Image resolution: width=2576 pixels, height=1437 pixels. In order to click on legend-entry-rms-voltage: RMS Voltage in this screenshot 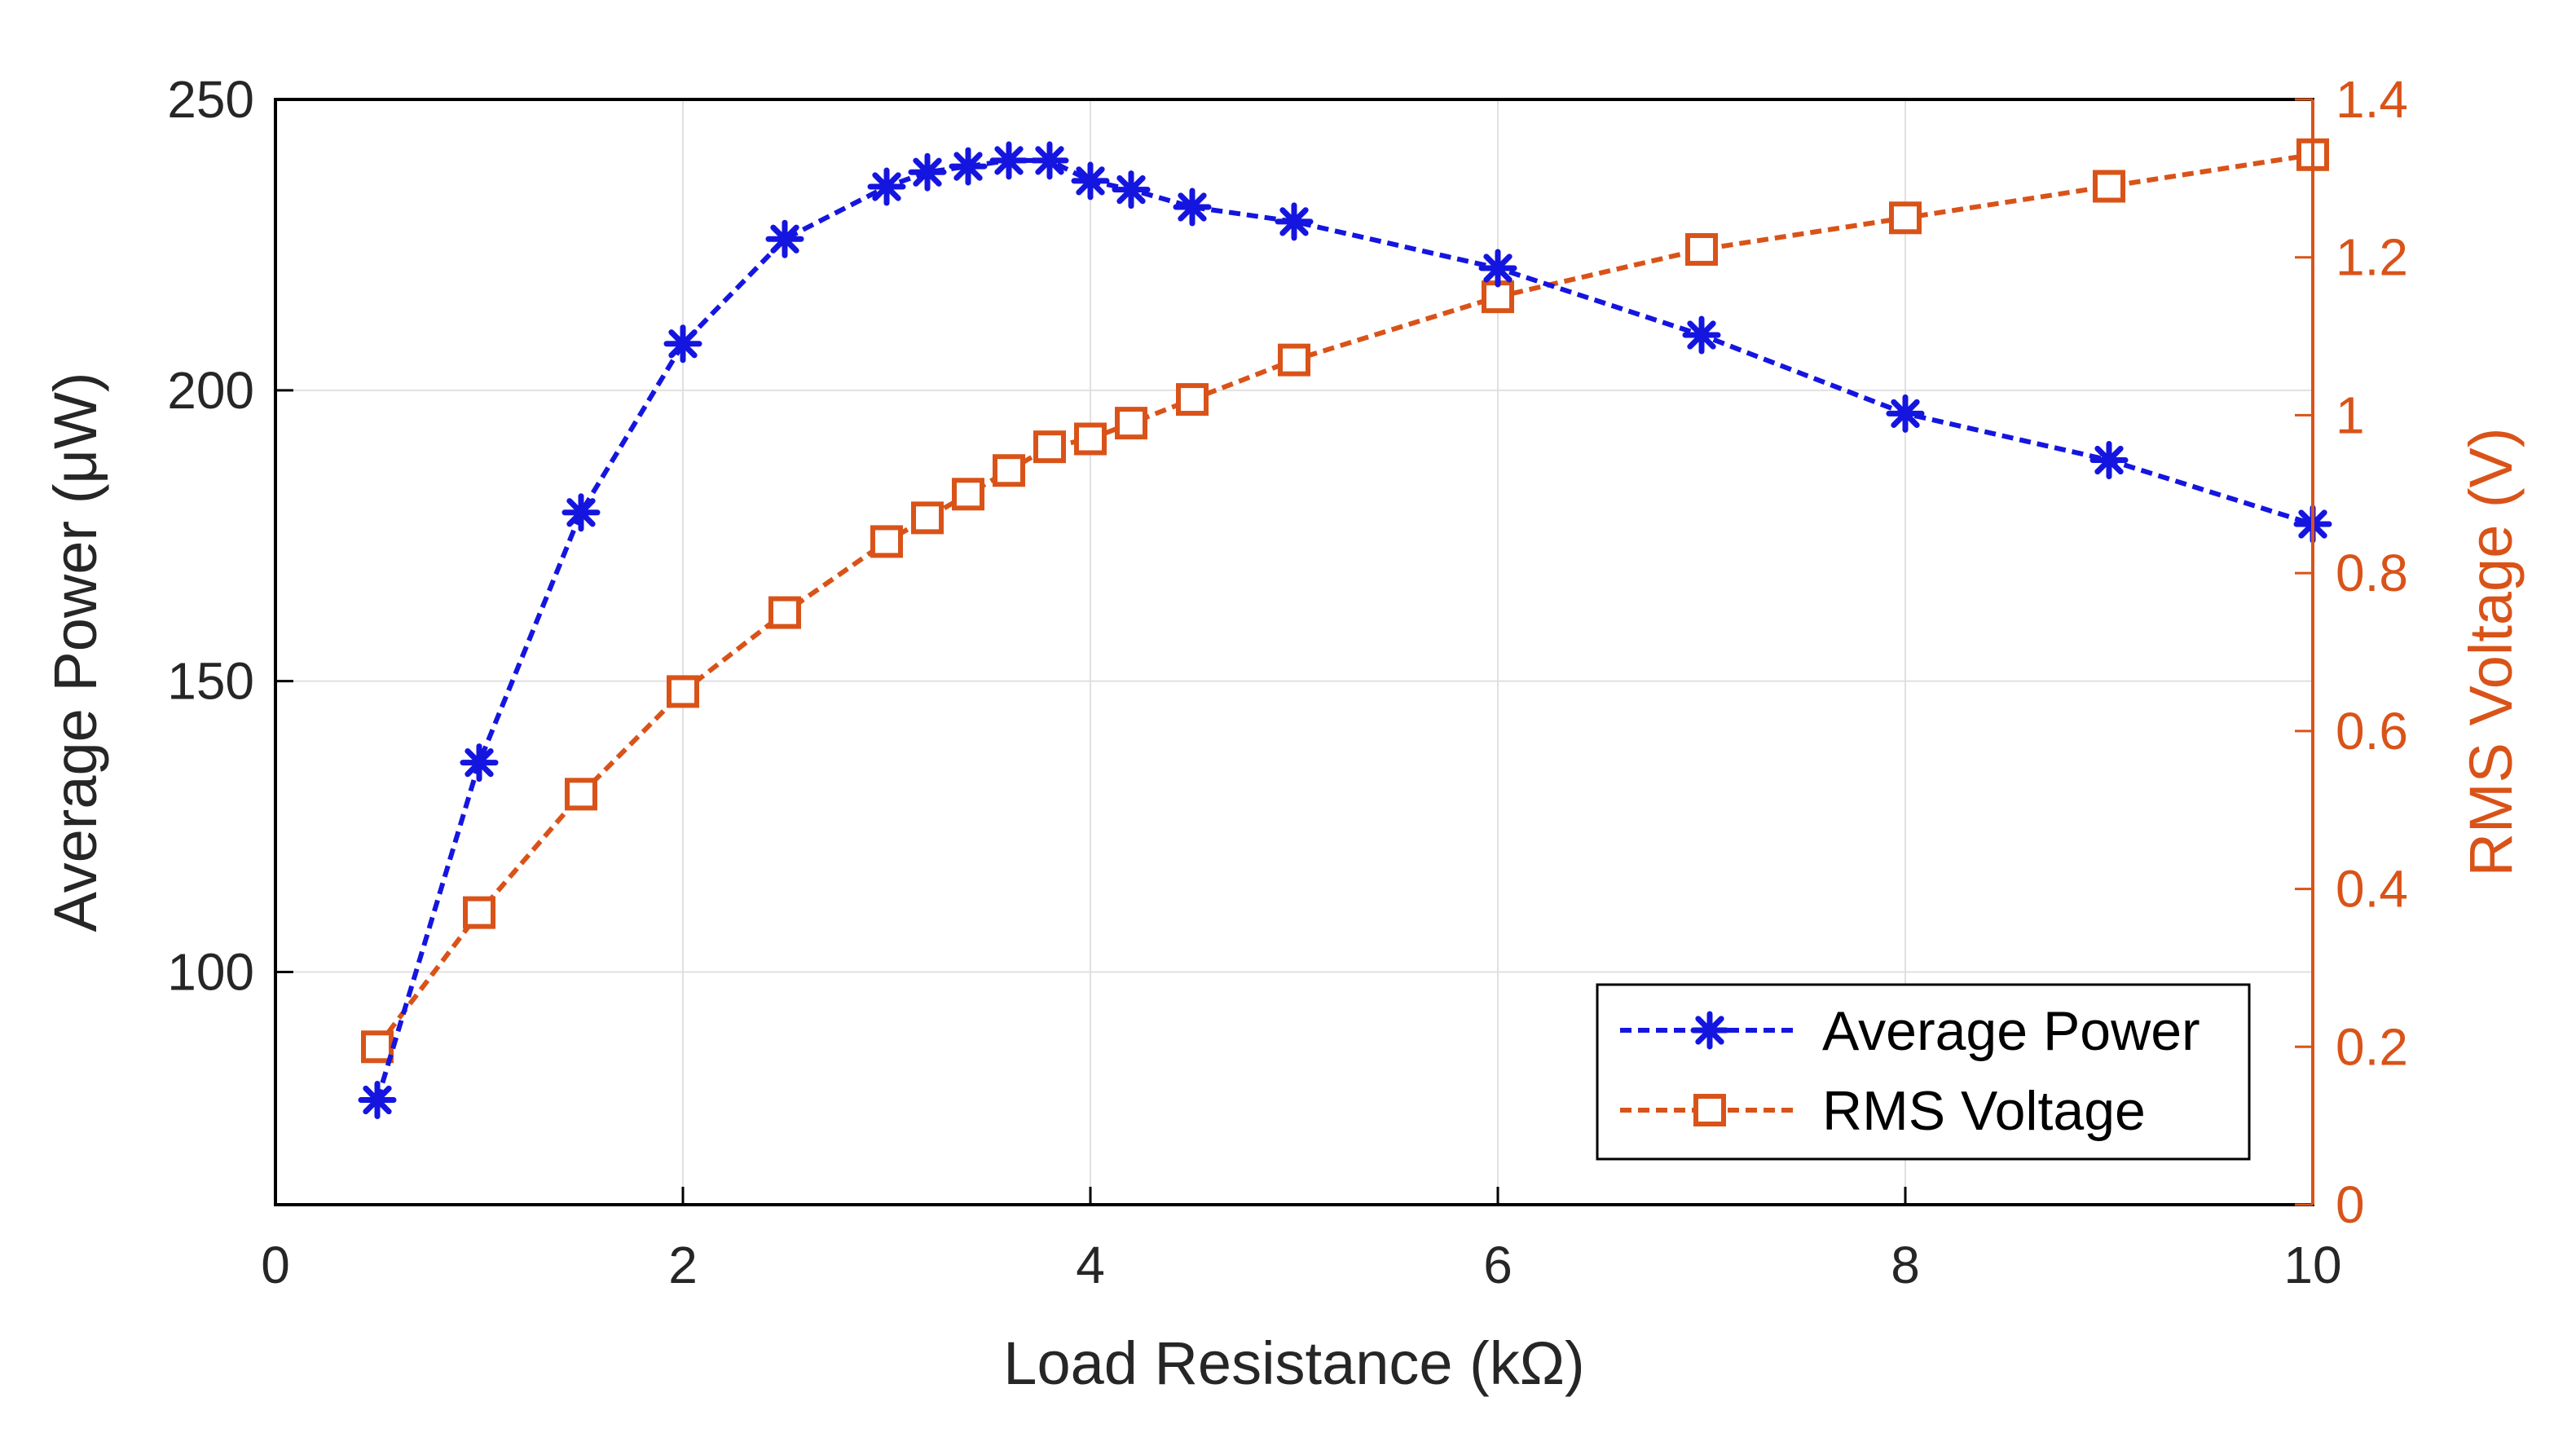, I will do `click(1883, 1111)`.